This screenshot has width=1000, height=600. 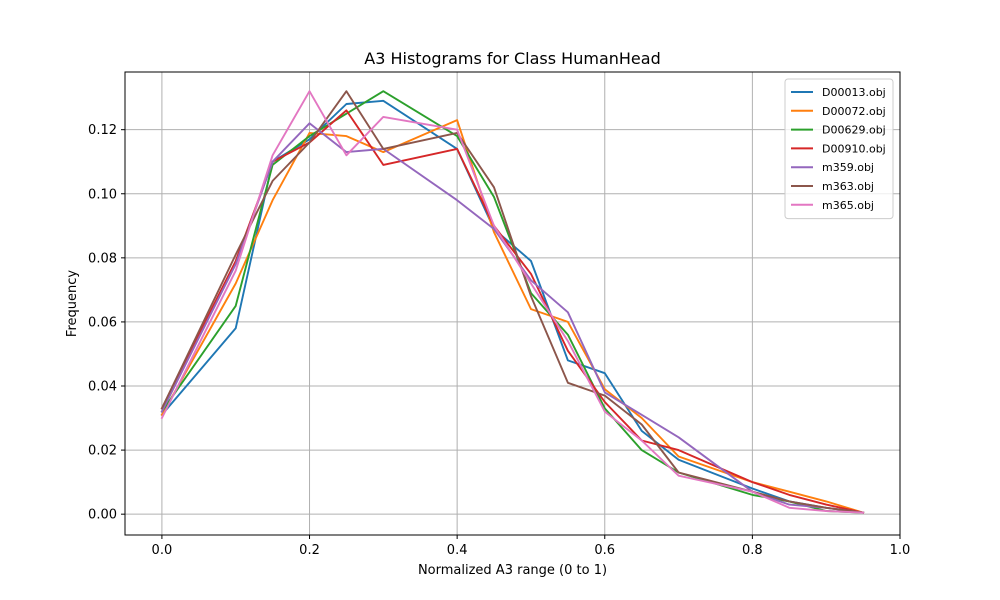 What do you see at coordinates (102, 194) in the screenshot?
I see `y-tick-label: 0.10` at bounding box center [102, 194].